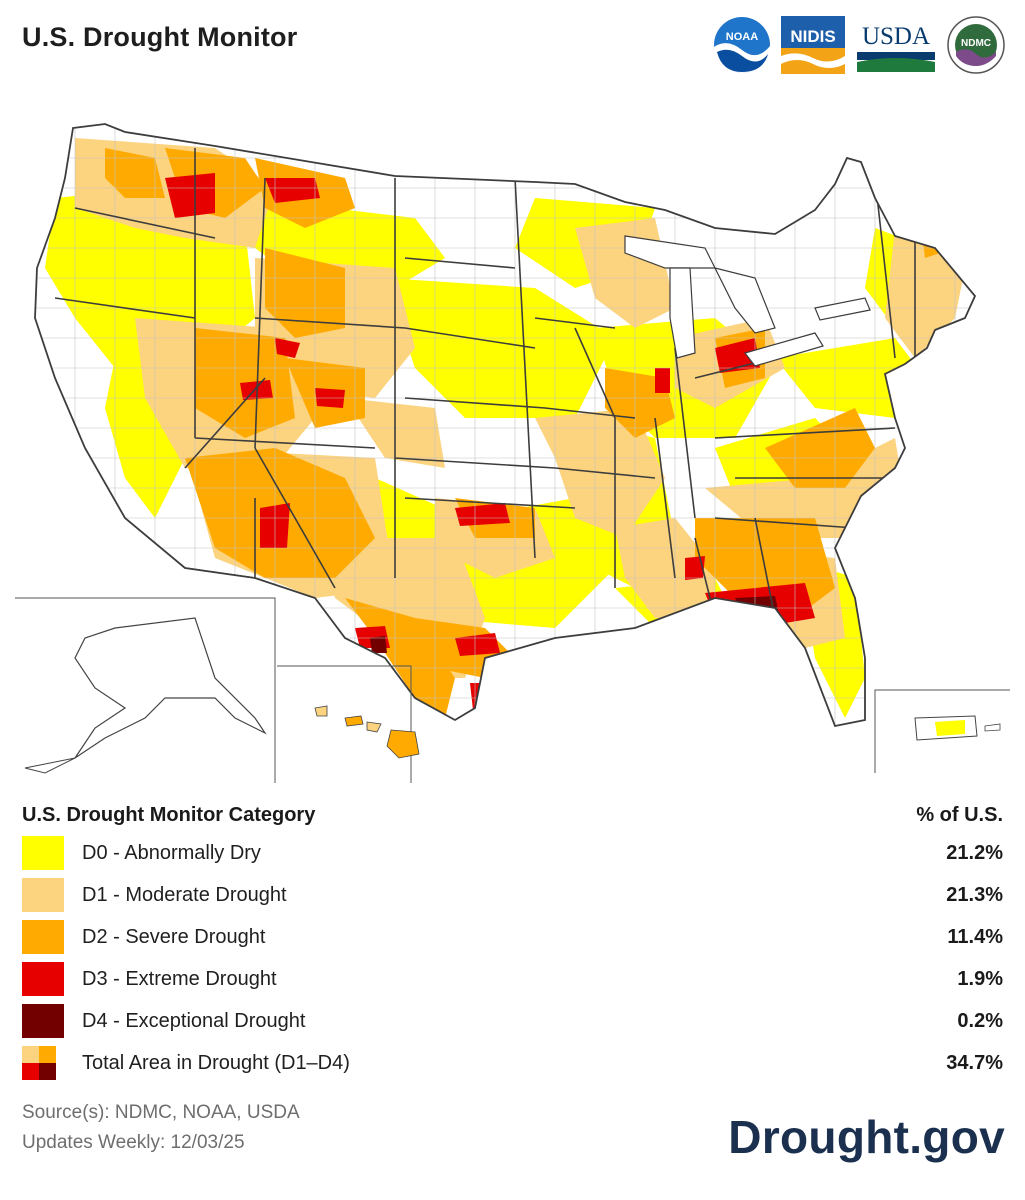 Image resolution: width=1025 pixels, height=1200 pixels. What do you see at coordinates (43, 937) in the screenshot?
I see `d2-swatch` at bounding box center [43, 937].